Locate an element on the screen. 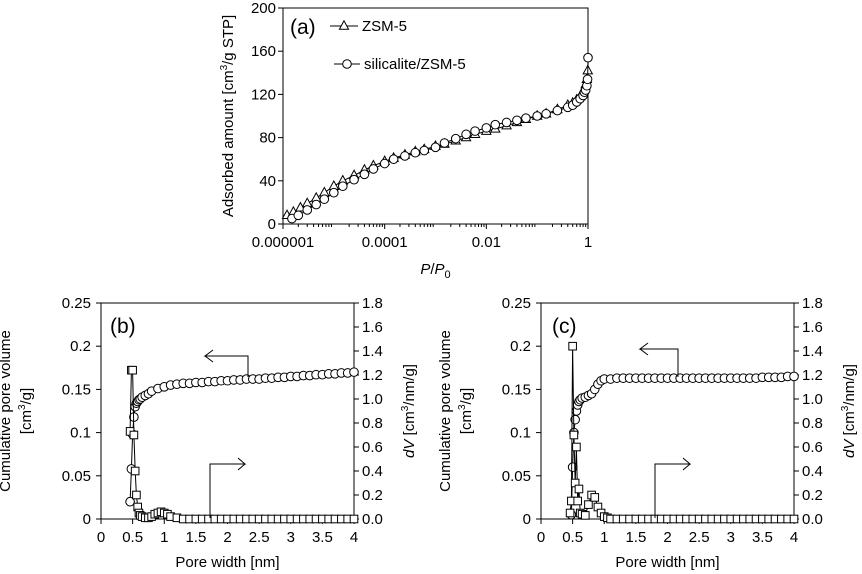 The image size is (862, 574). y-right-tick-label: 0.4 is located at coordinates (812, 471).